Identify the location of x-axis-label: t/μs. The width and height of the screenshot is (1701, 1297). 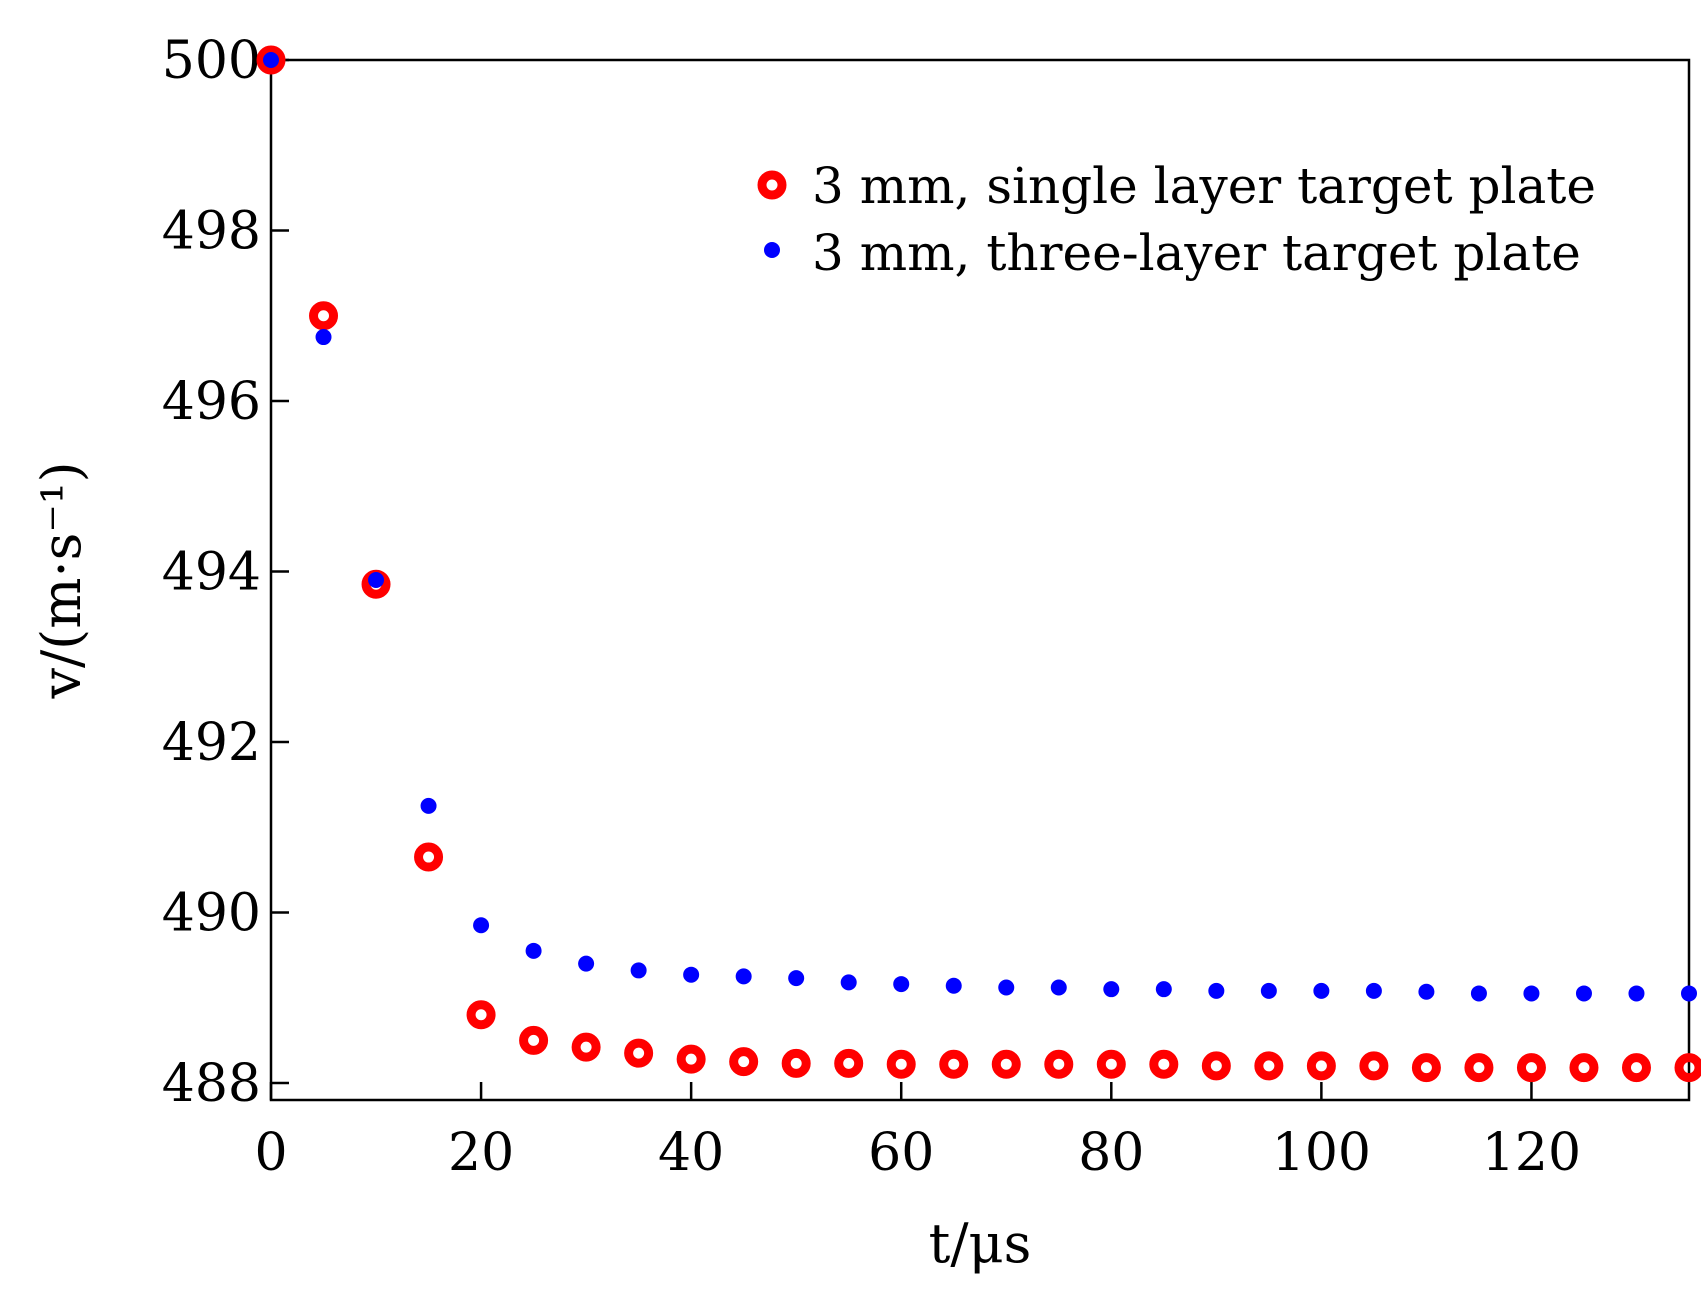
(980, 1243).